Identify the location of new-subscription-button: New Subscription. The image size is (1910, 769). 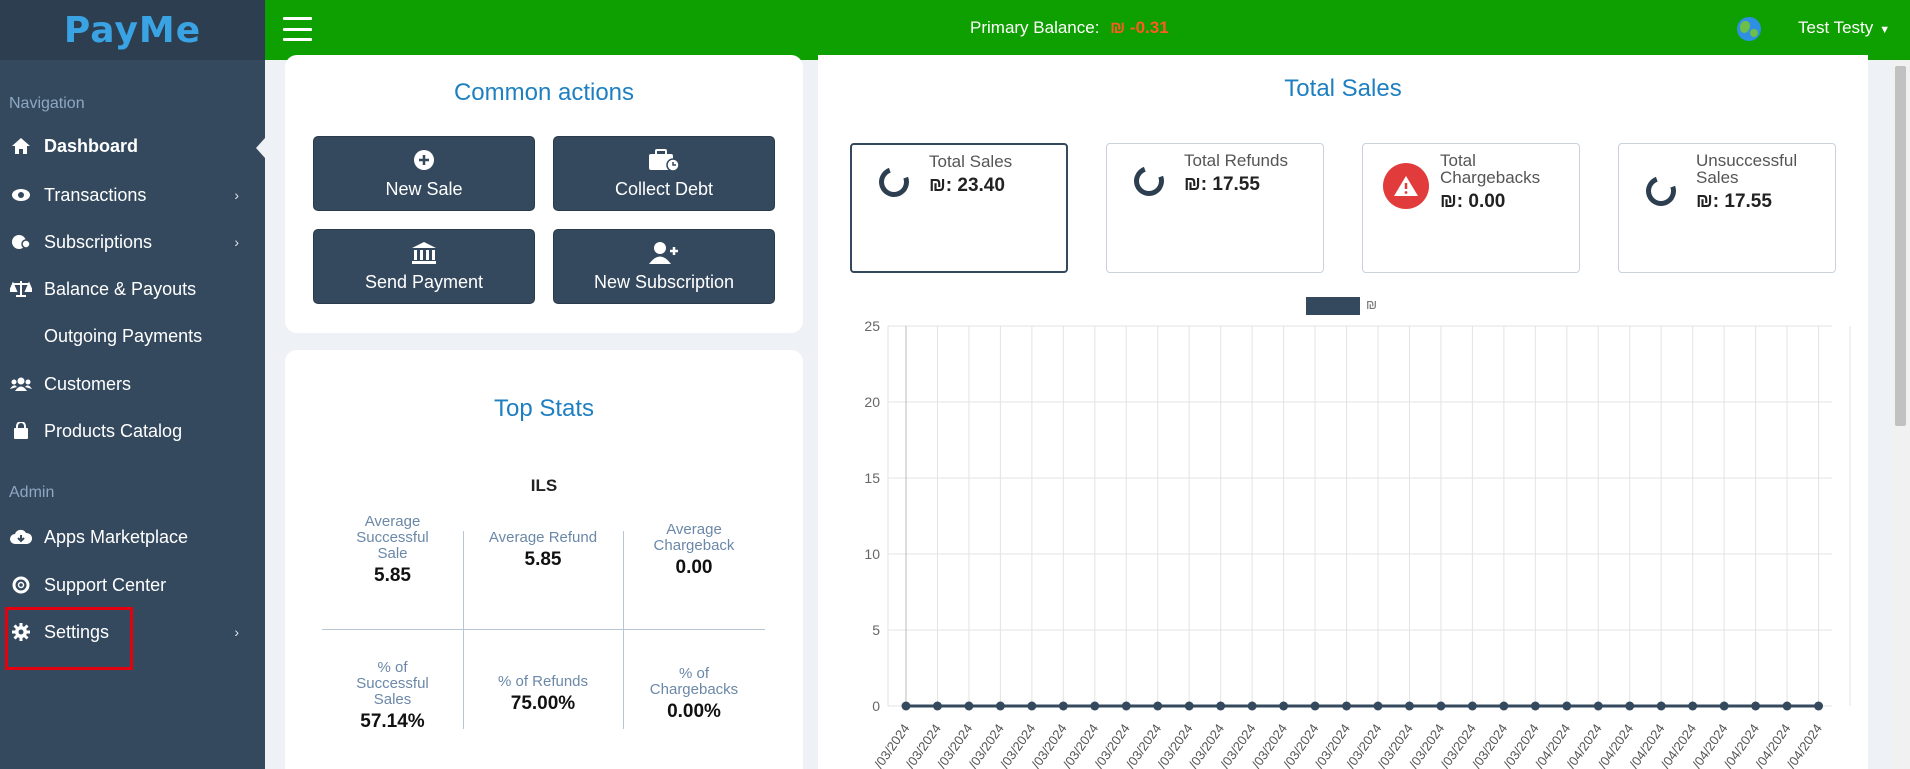
(664, 266).